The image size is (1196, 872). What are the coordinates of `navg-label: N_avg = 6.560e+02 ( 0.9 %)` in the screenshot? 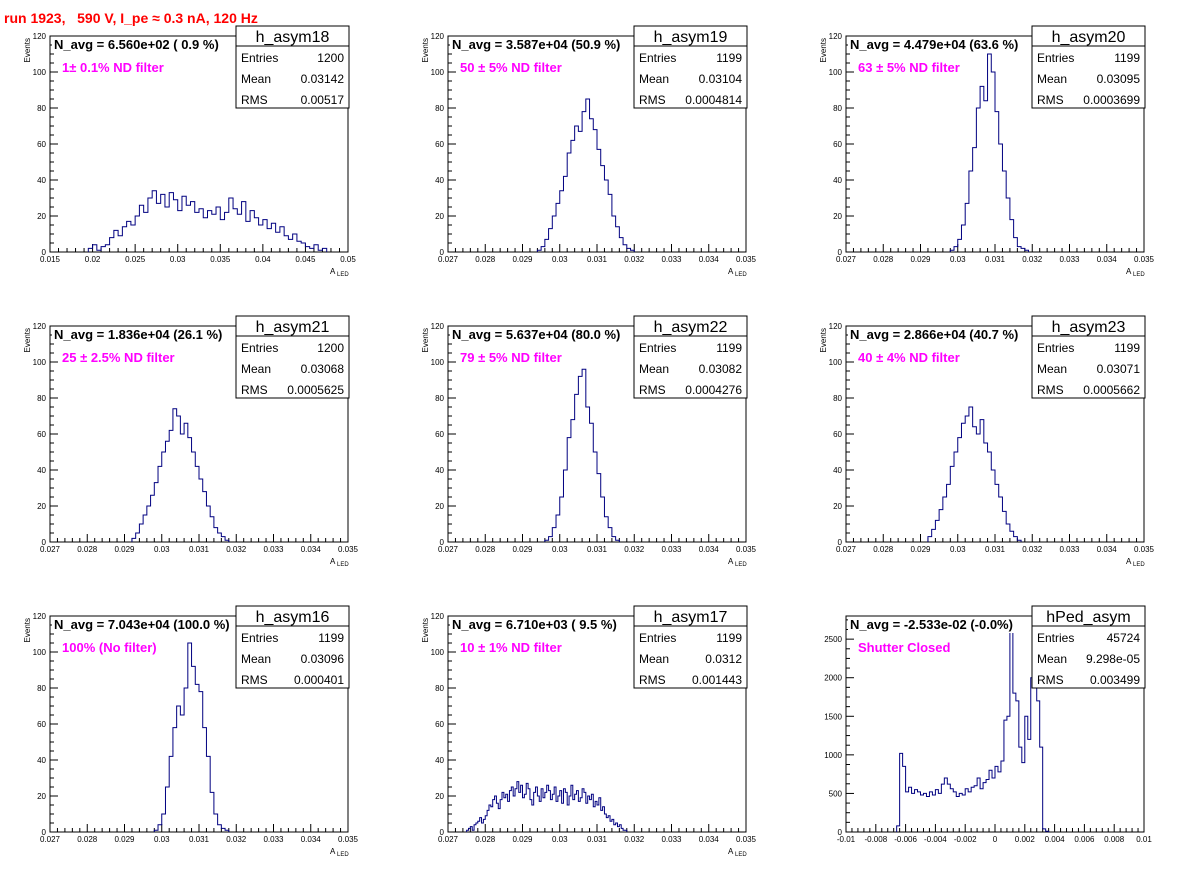 It's located at (136, 44).